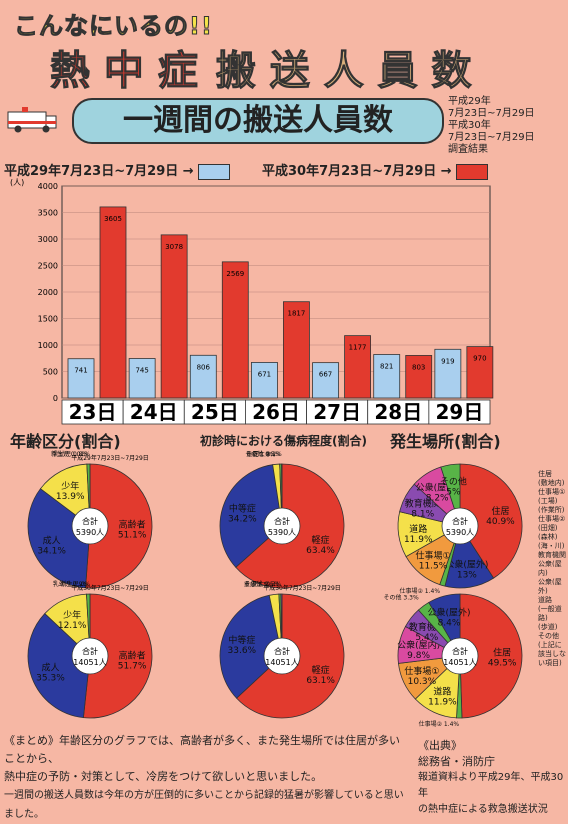 The width and height of the screenshot is (568, 824). What do you see at coordinates (426, 638) in the screenshot?
I see `pie-slice-value: 5.4%` at bounding box center [426, 638].